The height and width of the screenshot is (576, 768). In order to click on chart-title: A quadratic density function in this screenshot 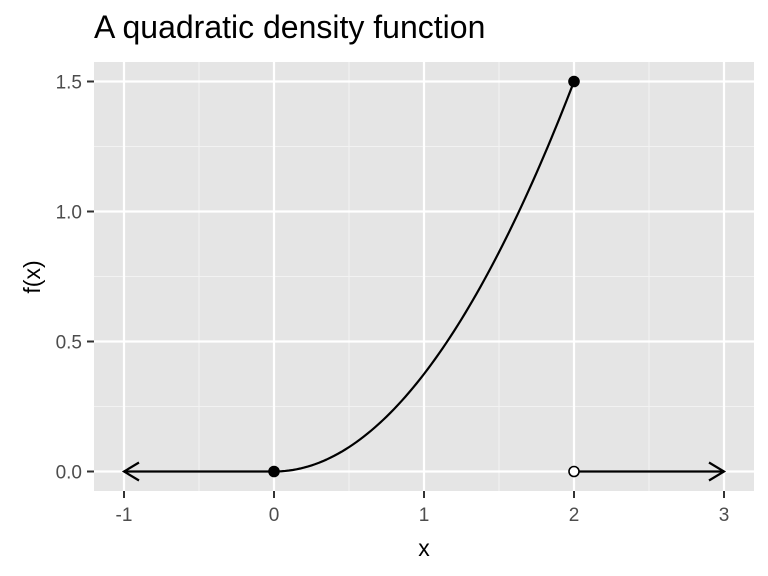, I will do `click(289, 27)`.